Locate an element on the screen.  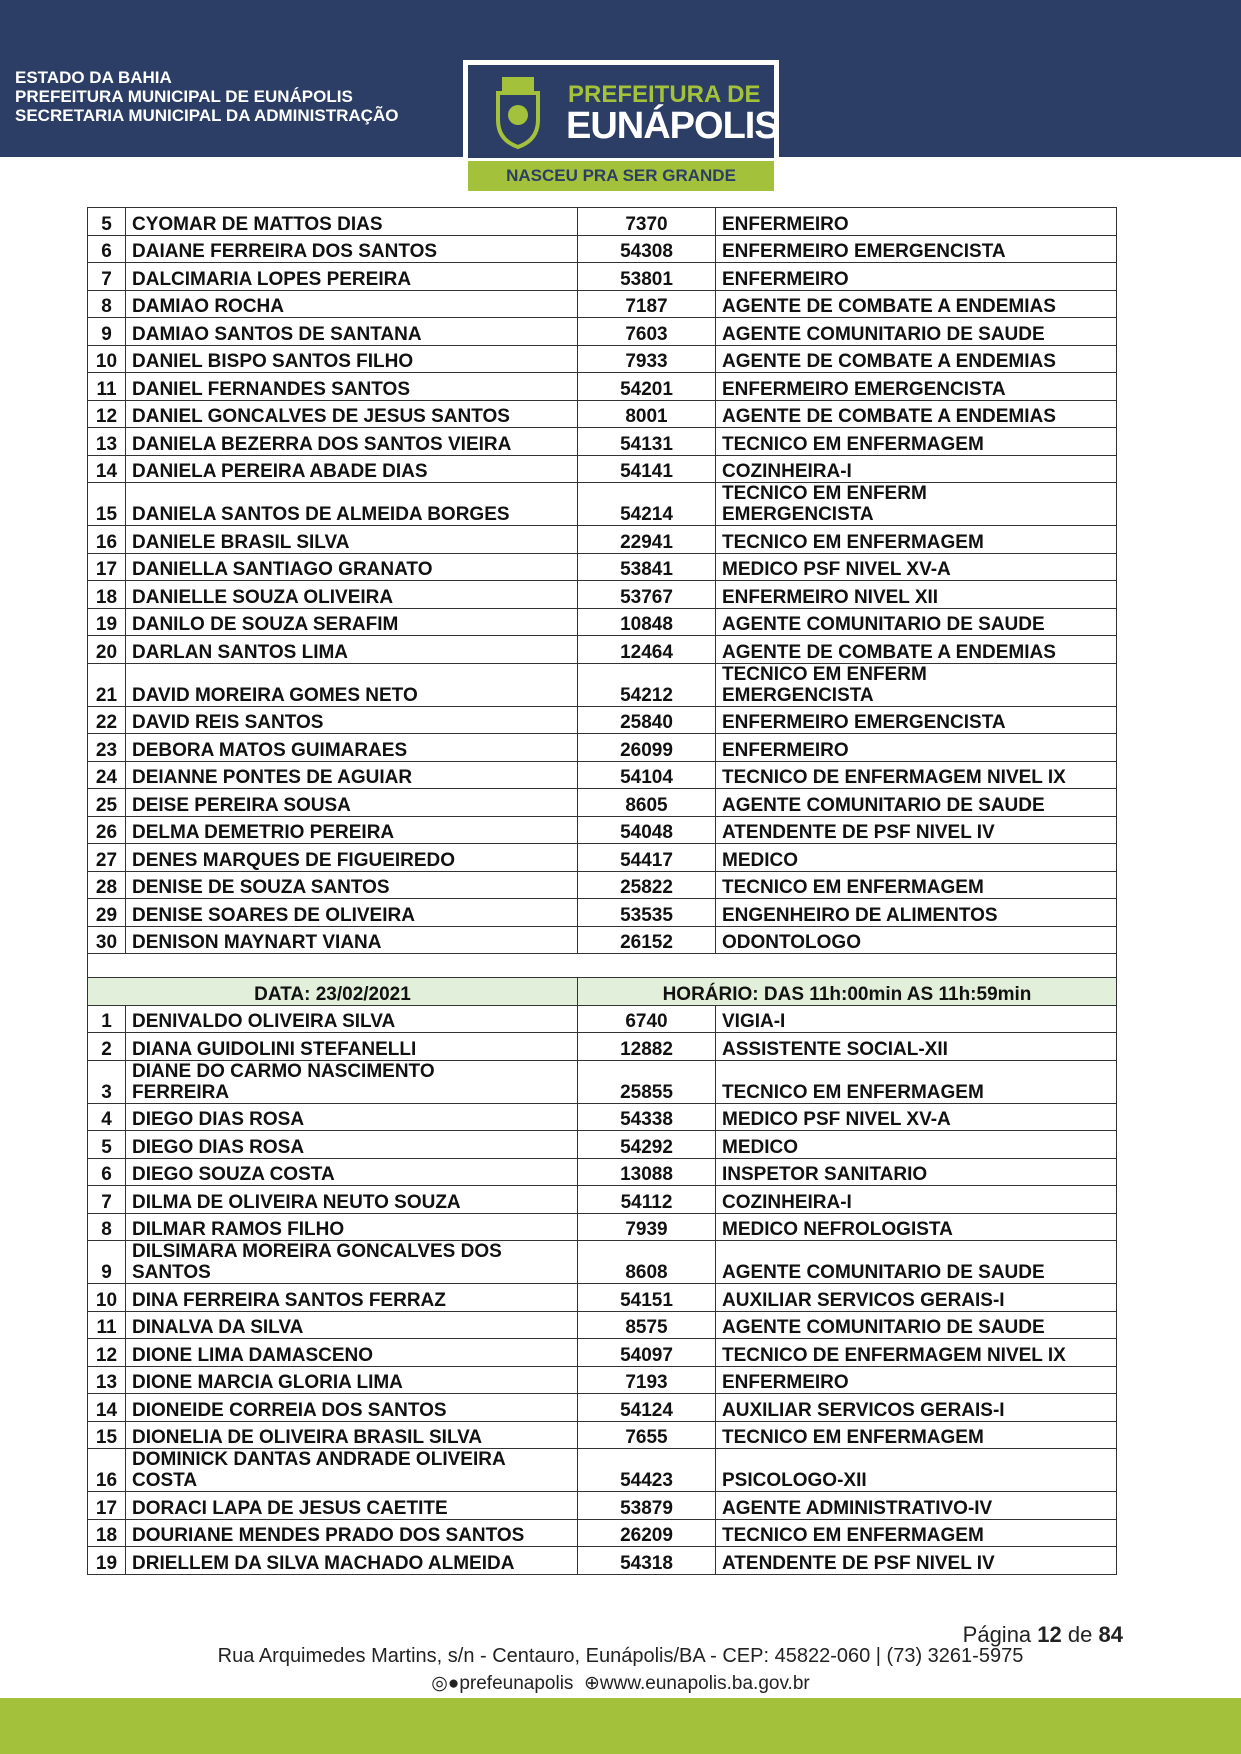
registration-code: 8575 is located at coordinates (646, 1324).